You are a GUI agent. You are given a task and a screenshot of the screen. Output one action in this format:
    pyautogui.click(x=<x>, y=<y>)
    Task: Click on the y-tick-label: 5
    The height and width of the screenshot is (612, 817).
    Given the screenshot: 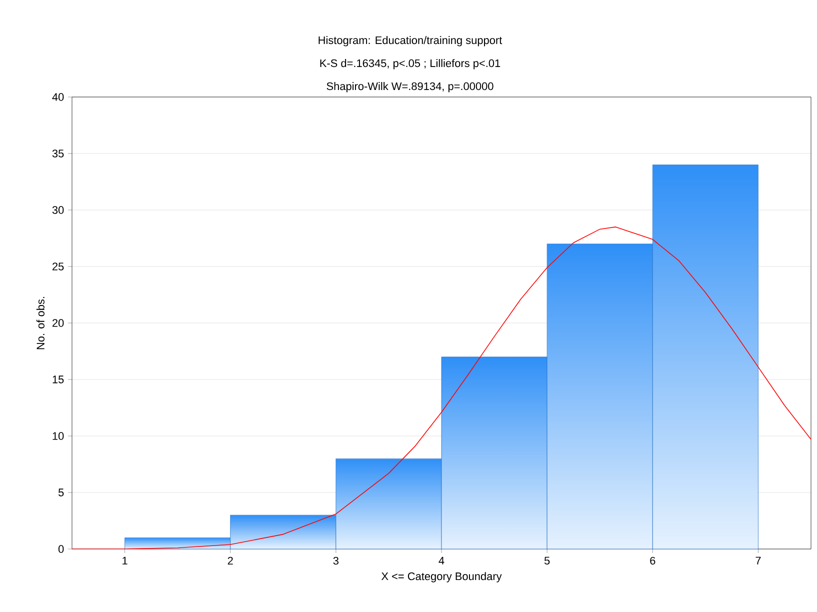 What is the action you would take?
    pyautogui.click(x=61, y=492)
    